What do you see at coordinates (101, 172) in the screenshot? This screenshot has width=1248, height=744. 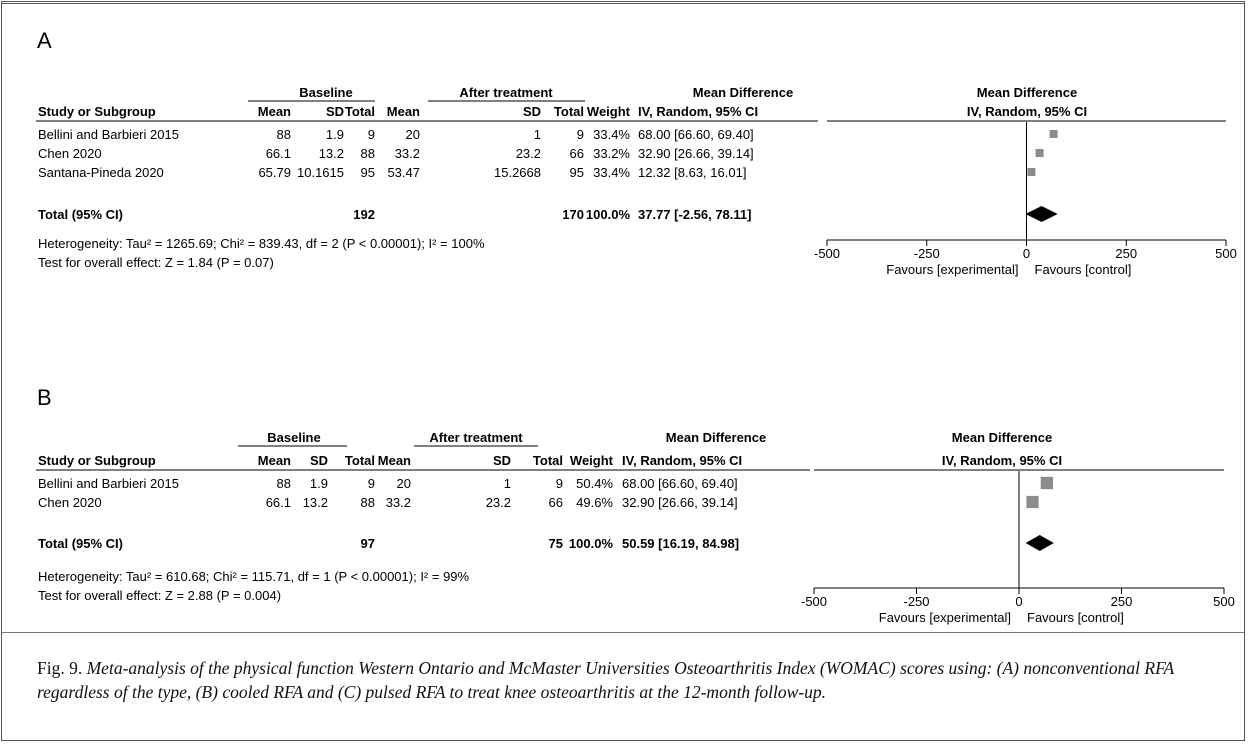 I see `study-name: Santana-Pineda 2020` at bounding box center [101, 172].